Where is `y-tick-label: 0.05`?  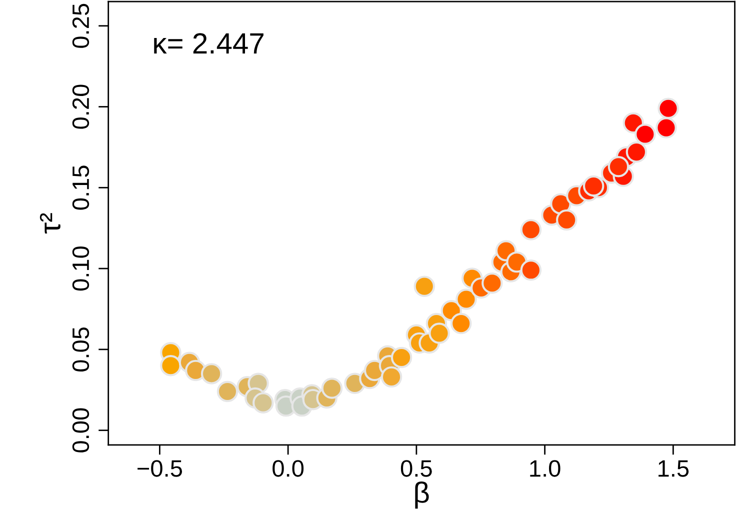 y-tick-label: 0.05 is located at coordinates (81, 349).